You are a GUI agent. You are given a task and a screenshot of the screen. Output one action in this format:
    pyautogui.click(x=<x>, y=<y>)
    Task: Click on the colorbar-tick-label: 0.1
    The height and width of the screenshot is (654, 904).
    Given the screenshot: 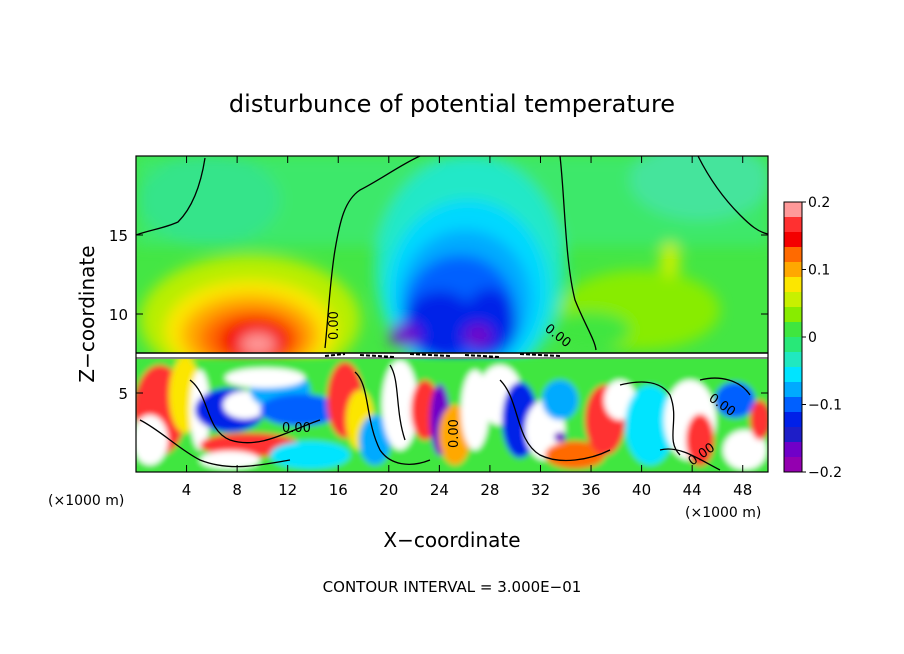 What is the action you would take?
    pyautogui.click(x=819, y=271)
    